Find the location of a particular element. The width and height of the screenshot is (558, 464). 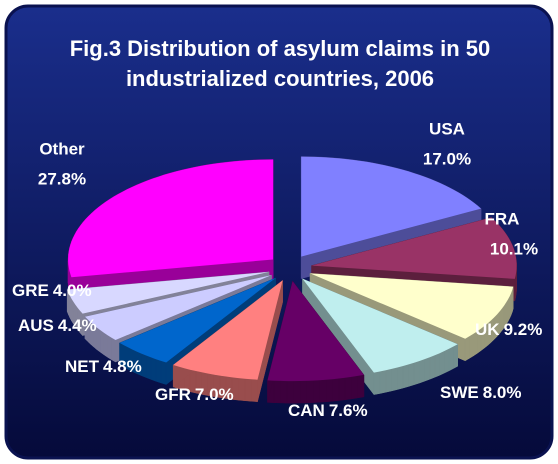

category-label: SWE is located at coordinates (459, 392).